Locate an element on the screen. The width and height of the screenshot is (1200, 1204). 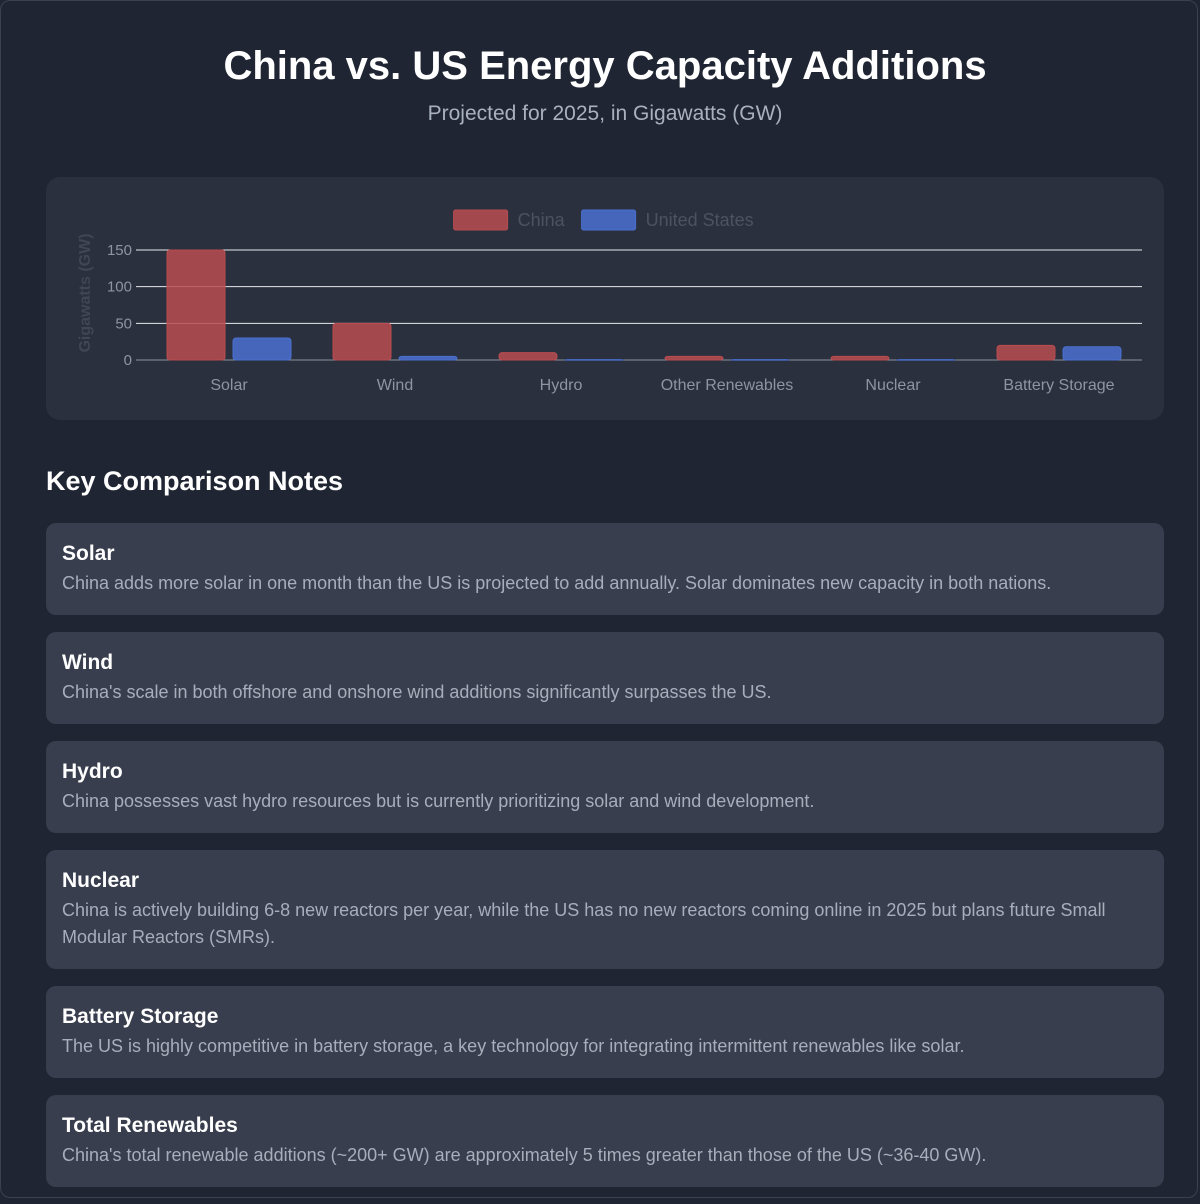
note-title: Total Renewables is located at coordinates (150, 1125).